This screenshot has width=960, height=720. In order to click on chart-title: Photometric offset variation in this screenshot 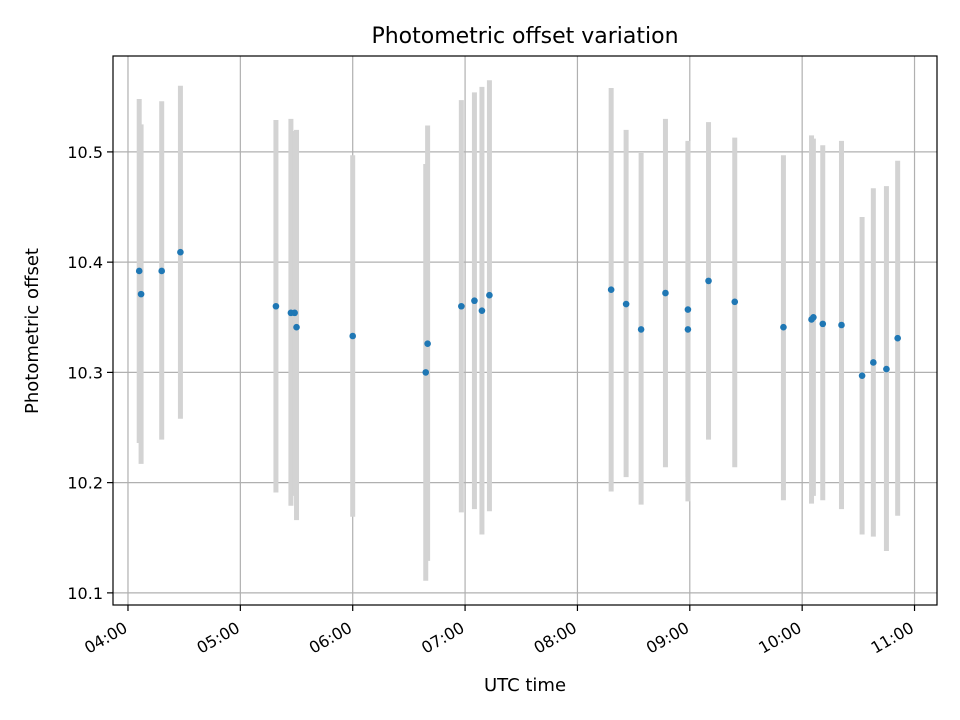, I will do `click(524, 36)`.